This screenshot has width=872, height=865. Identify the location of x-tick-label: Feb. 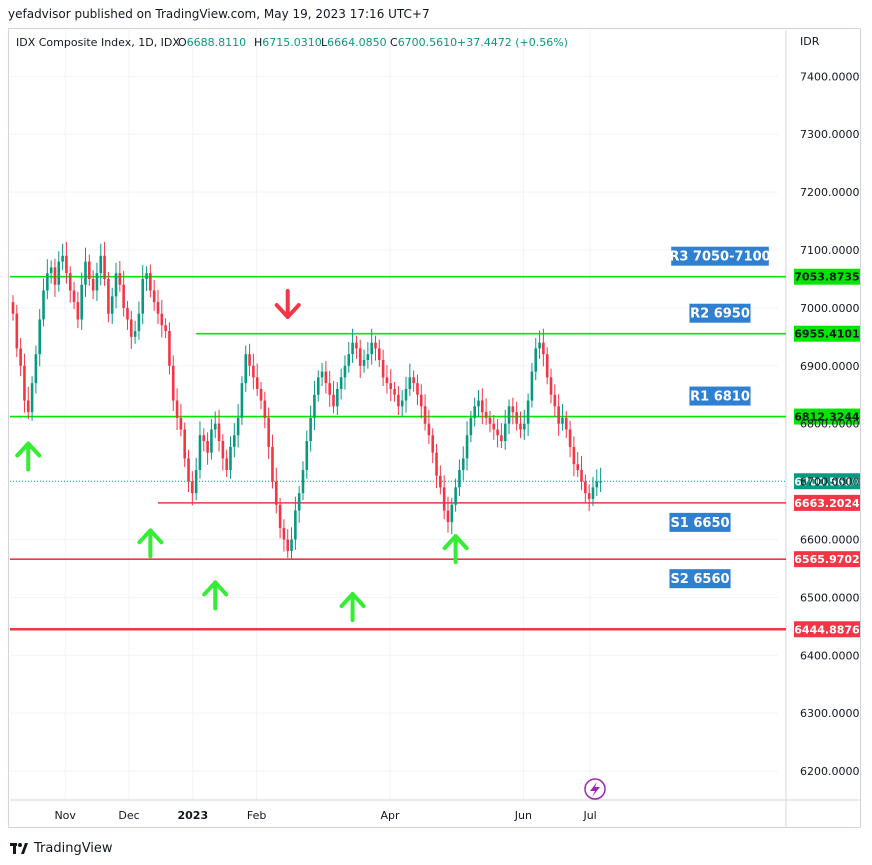
(256, 815).